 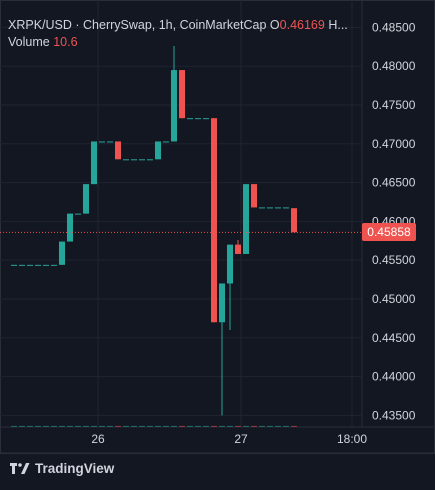 What do you see at coordinates (29, 42) in the screenshot?
I see `volume-label: Volume` at bounding box center [29, 42].